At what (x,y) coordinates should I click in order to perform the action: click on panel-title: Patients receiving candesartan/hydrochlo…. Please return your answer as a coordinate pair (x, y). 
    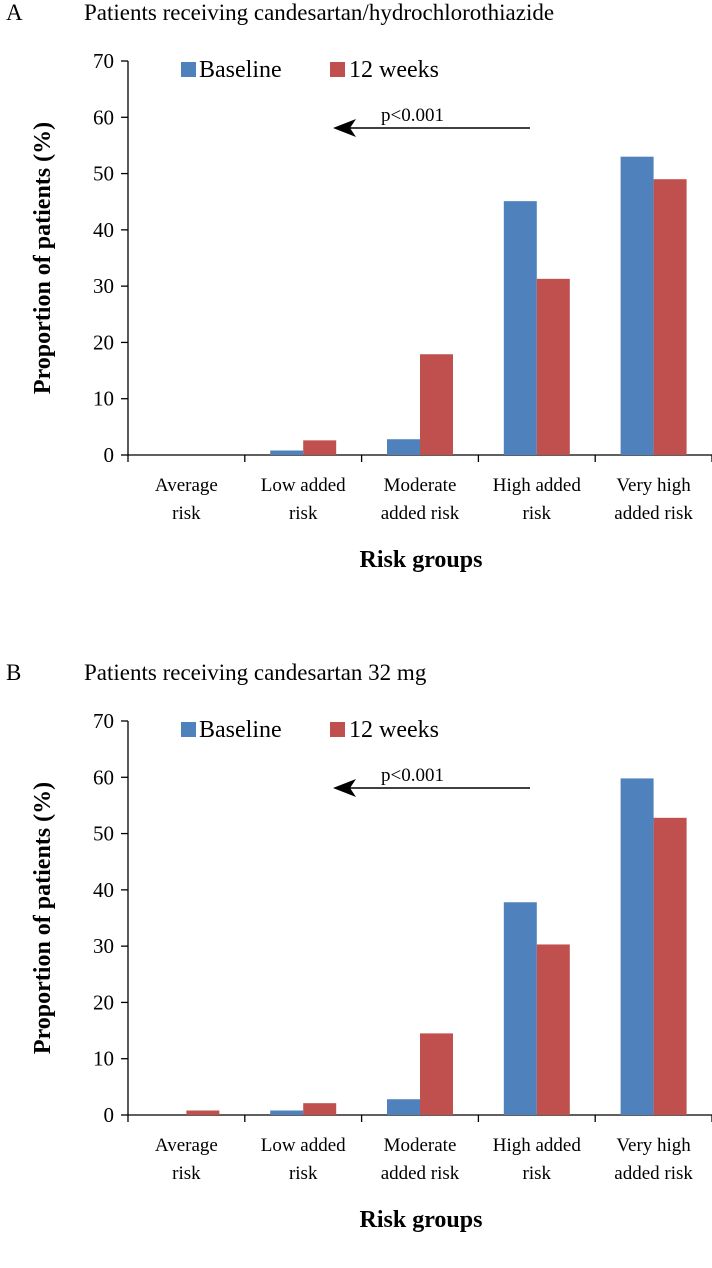
    Looking at the image, I should click on (319, 12).